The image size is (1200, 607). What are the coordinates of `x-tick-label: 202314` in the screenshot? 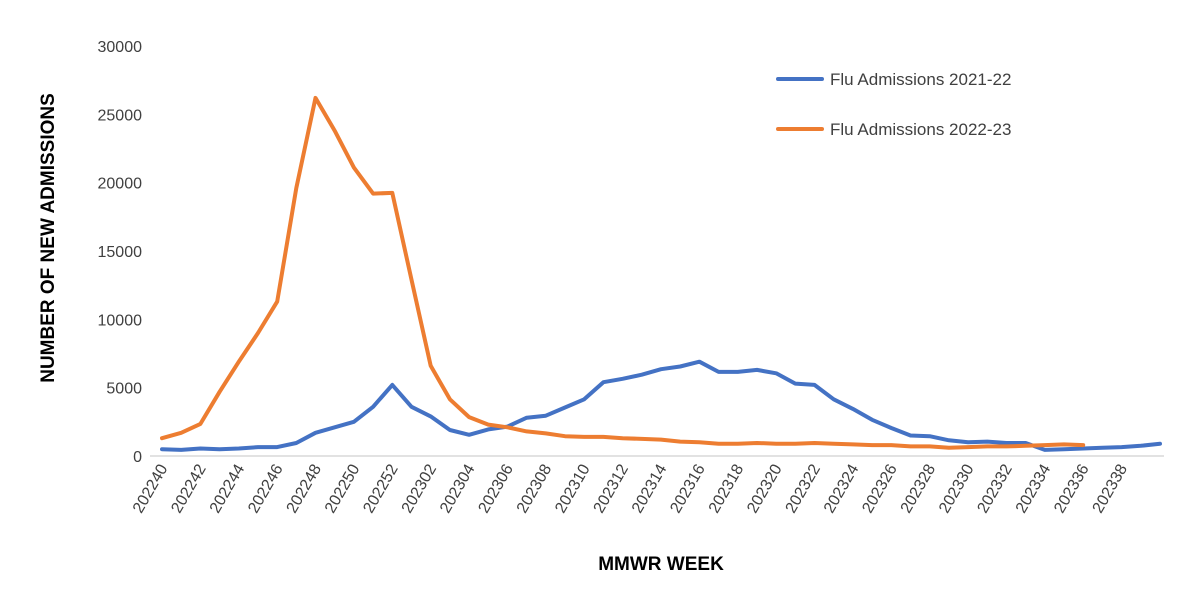 It's located at (649, 488).